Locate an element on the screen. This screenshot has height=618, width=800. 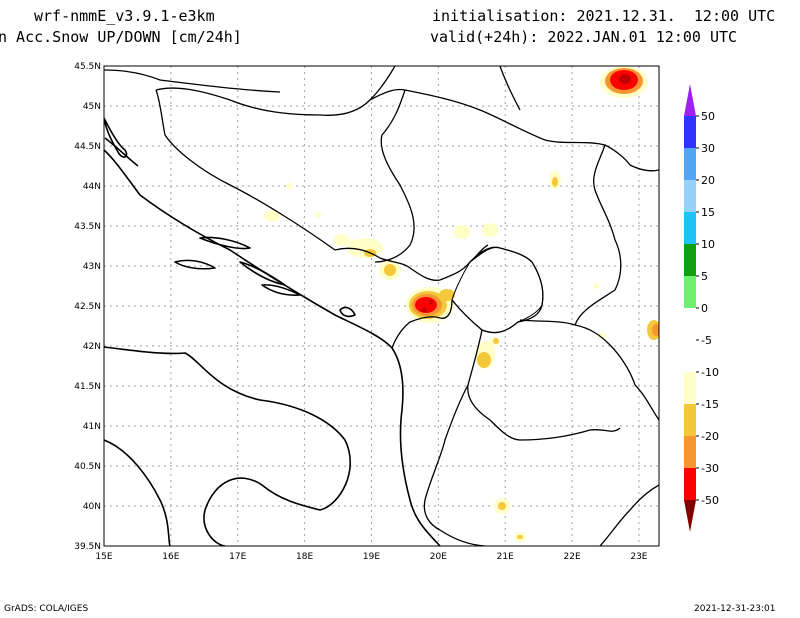
lon-tick-label: 17E is located at coordinates (237, 557).